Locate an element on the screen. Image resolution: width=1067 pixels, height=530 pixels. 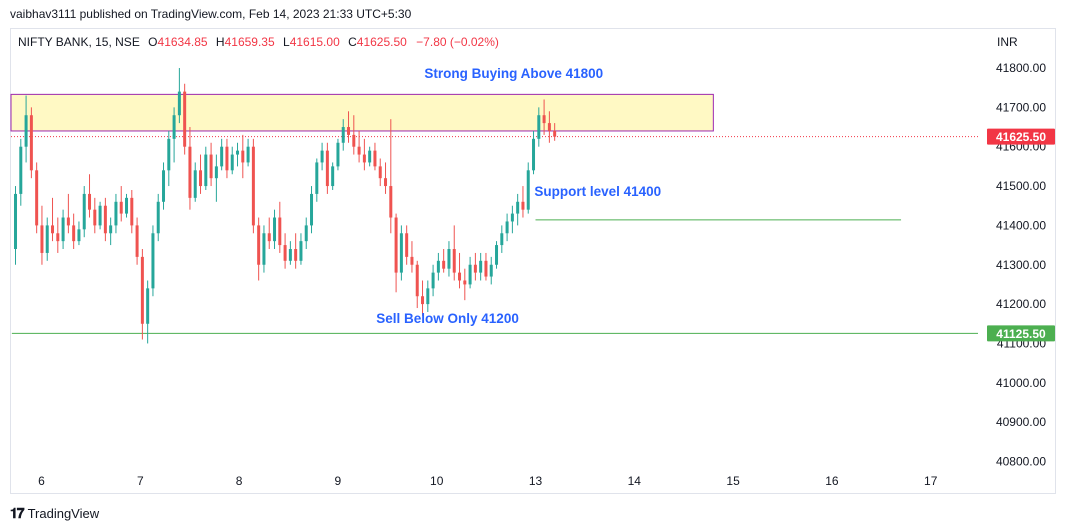
buying-zone is located at coordinates (362, 112).